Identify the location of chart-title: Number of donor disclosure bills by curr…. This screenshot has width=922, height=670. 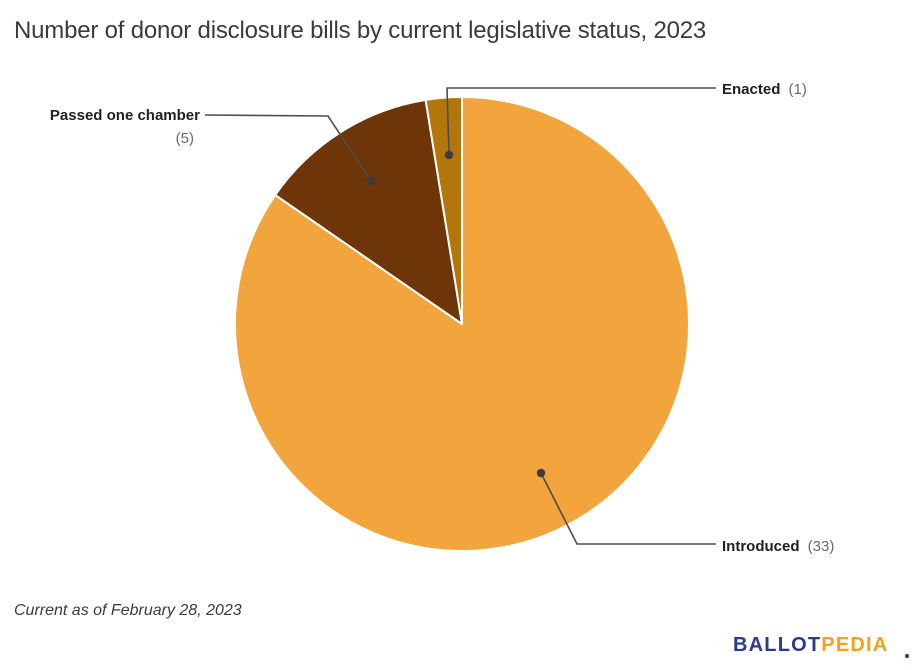
(360, 30).